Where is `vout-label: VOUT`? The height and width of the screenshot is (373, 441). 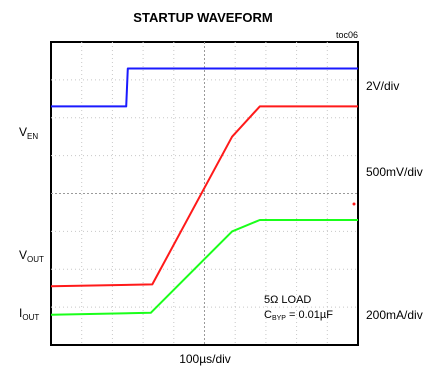
vout-label: VOUT is located at coordinates (31, 256).